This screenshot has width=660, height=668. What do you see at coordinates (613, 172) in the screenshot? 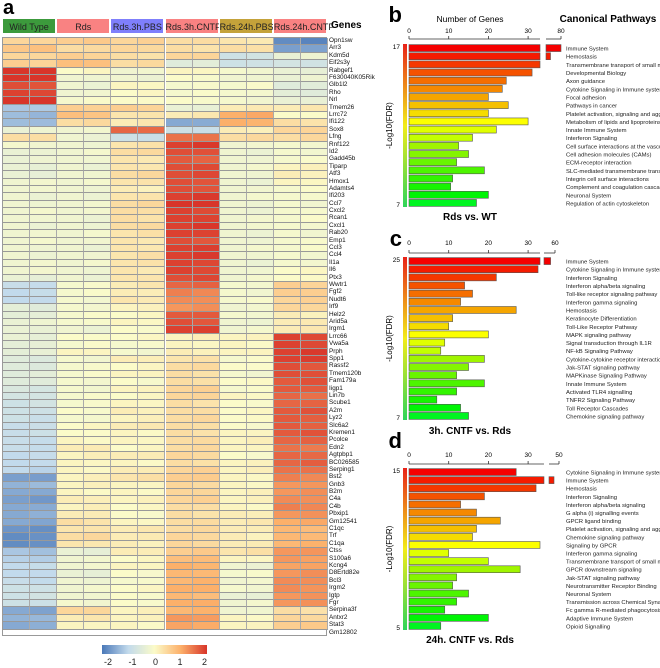
I see `pathway-label: SLC-mediated transmembrane transport` at bounding box center [613, 172].